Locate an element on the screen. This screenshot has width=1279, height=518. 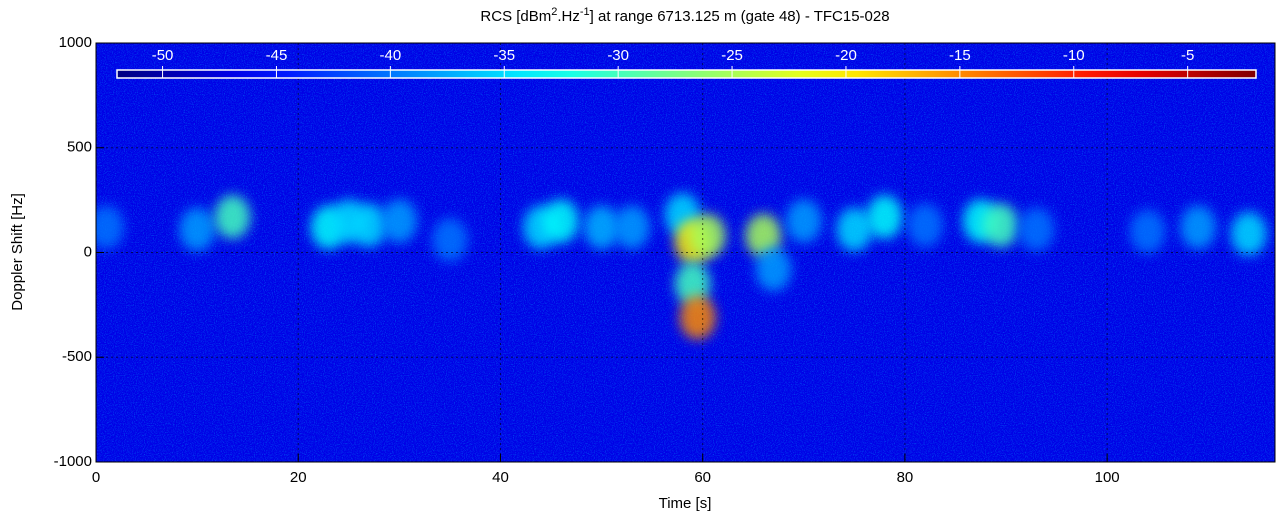
colorbar-tick-label: -45 is located at coordinates (277, 55).